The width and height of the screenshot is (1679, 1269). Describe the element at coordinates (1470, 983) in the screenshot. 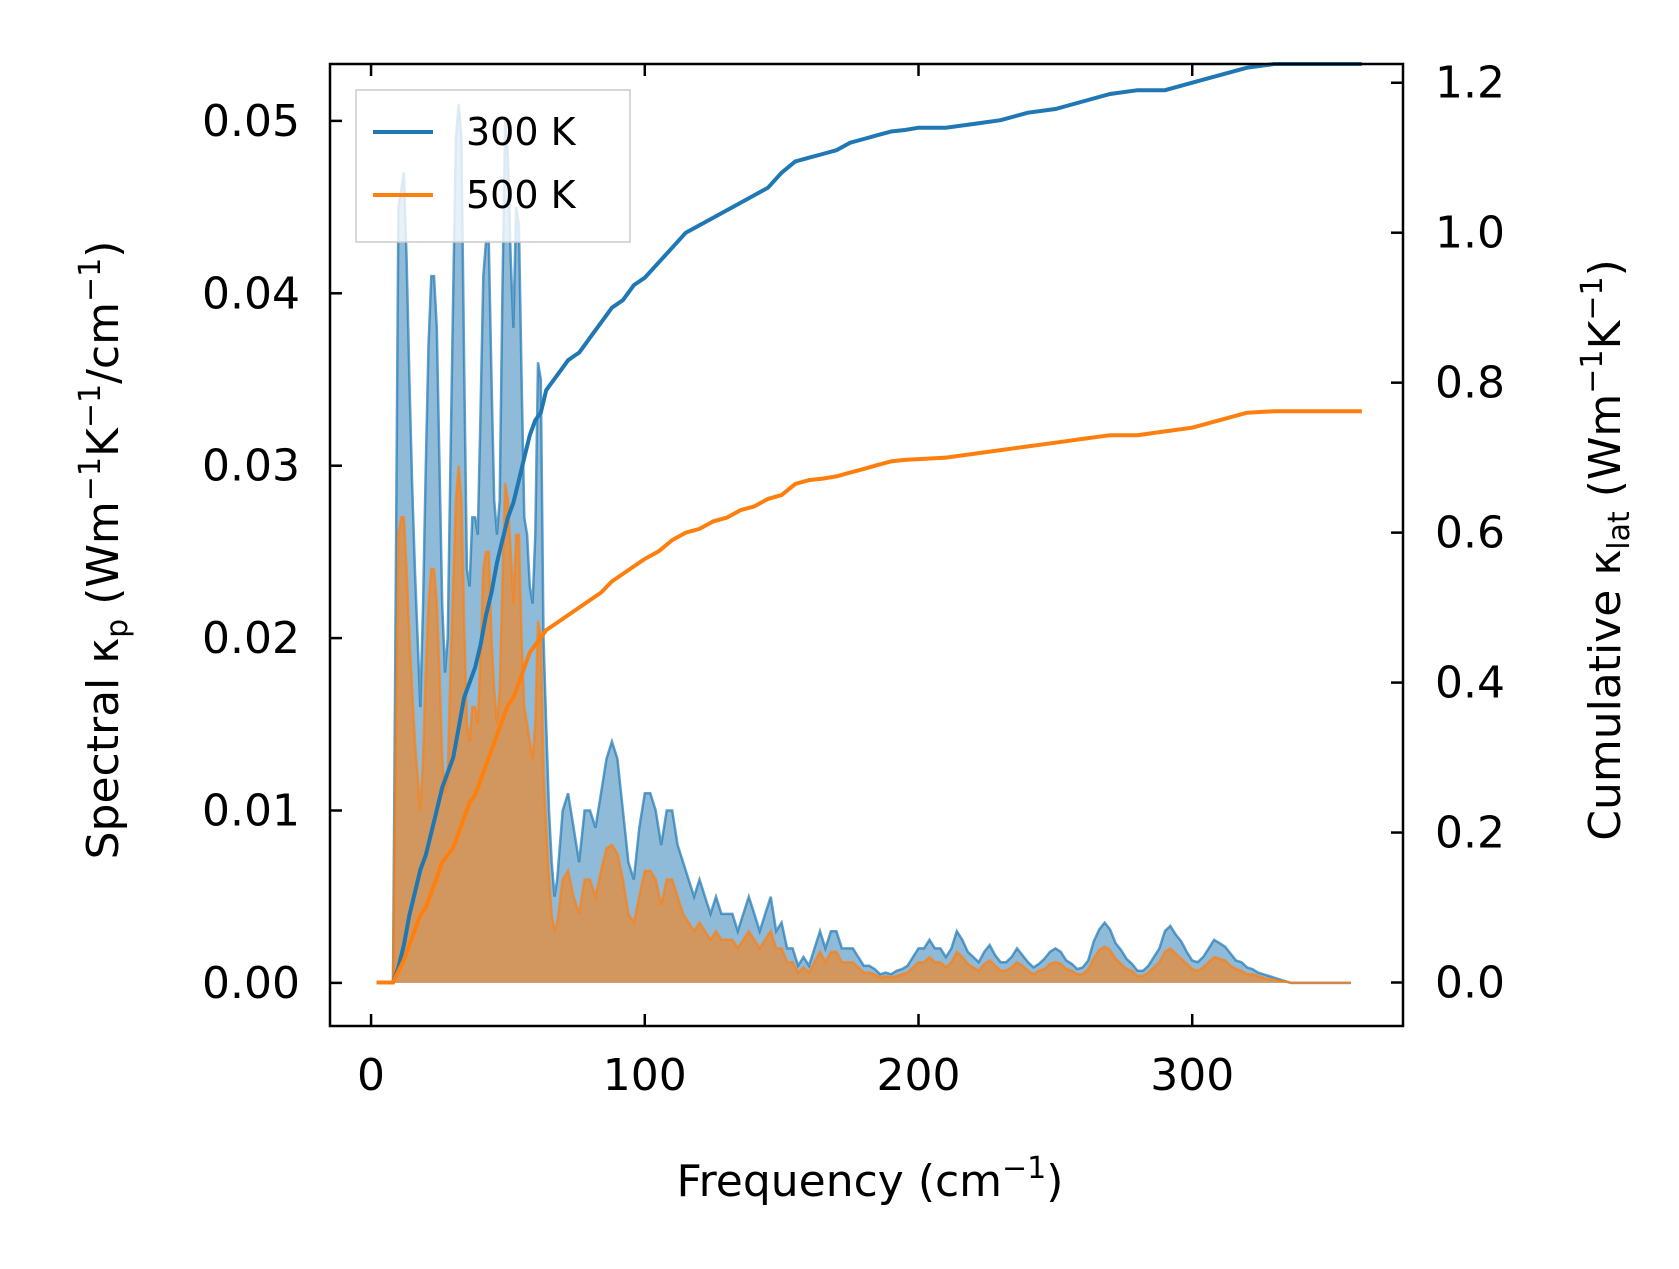

I see `y-tick-label-right: 0.0` at that location.